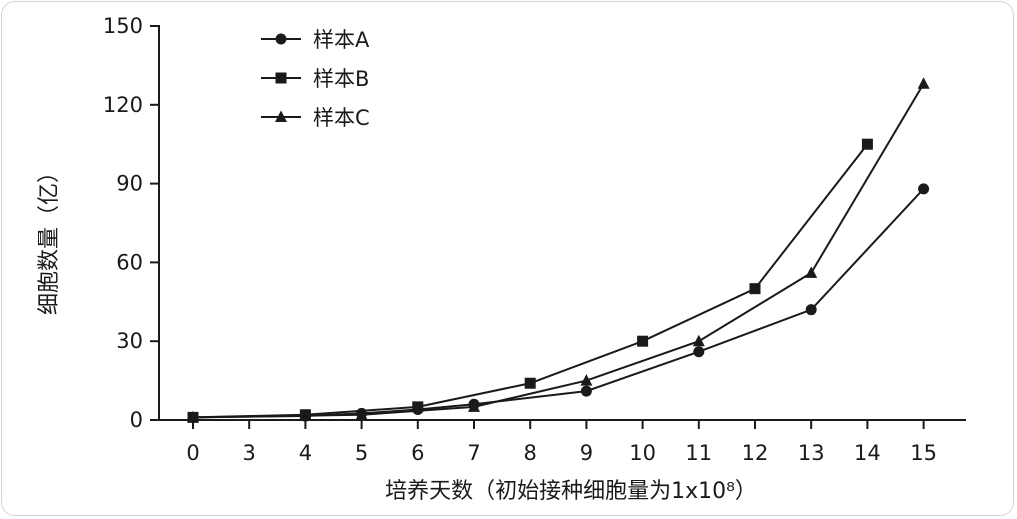  Describe the element at coordinates (811, 453) in the screenshot. I see `x-tick-label: 13` at that location.